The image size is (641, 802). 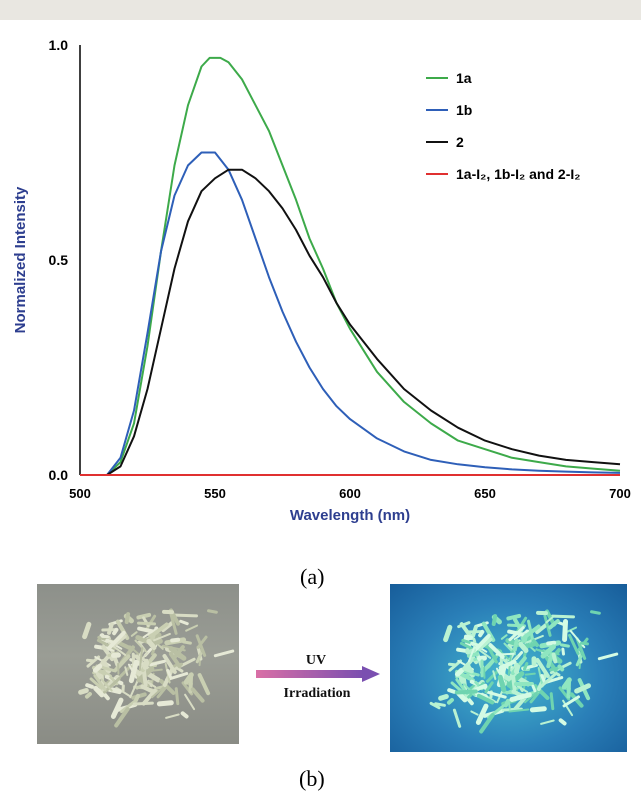 What do you see at coordinates (460, 142) in the screenshot?
I see `legend-label-2: 2` at bounding box center [460, 142].